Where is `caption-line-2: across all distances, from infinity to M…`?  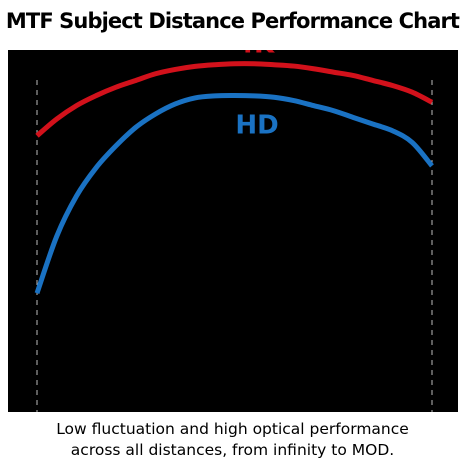
caption-line-2: across all distances, from infinity to M… is located at coordinates (232, 450).